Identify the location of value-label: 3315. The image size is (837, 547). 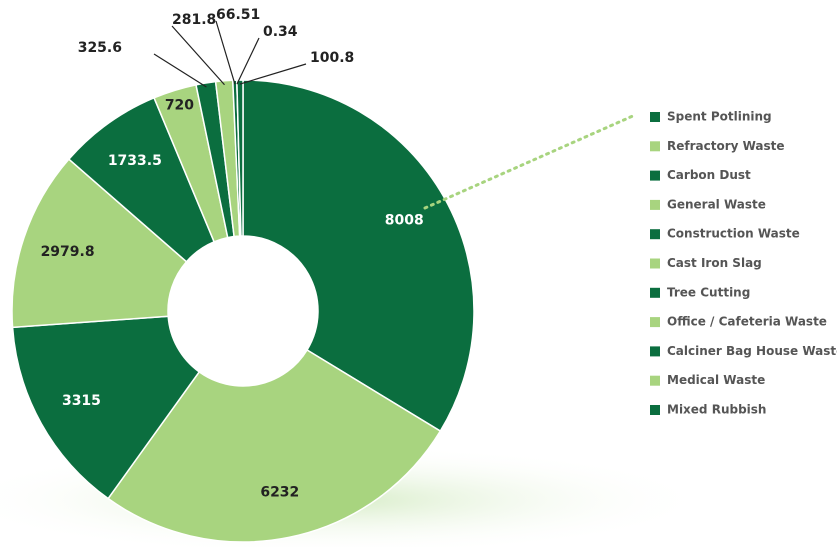
(81, 401).